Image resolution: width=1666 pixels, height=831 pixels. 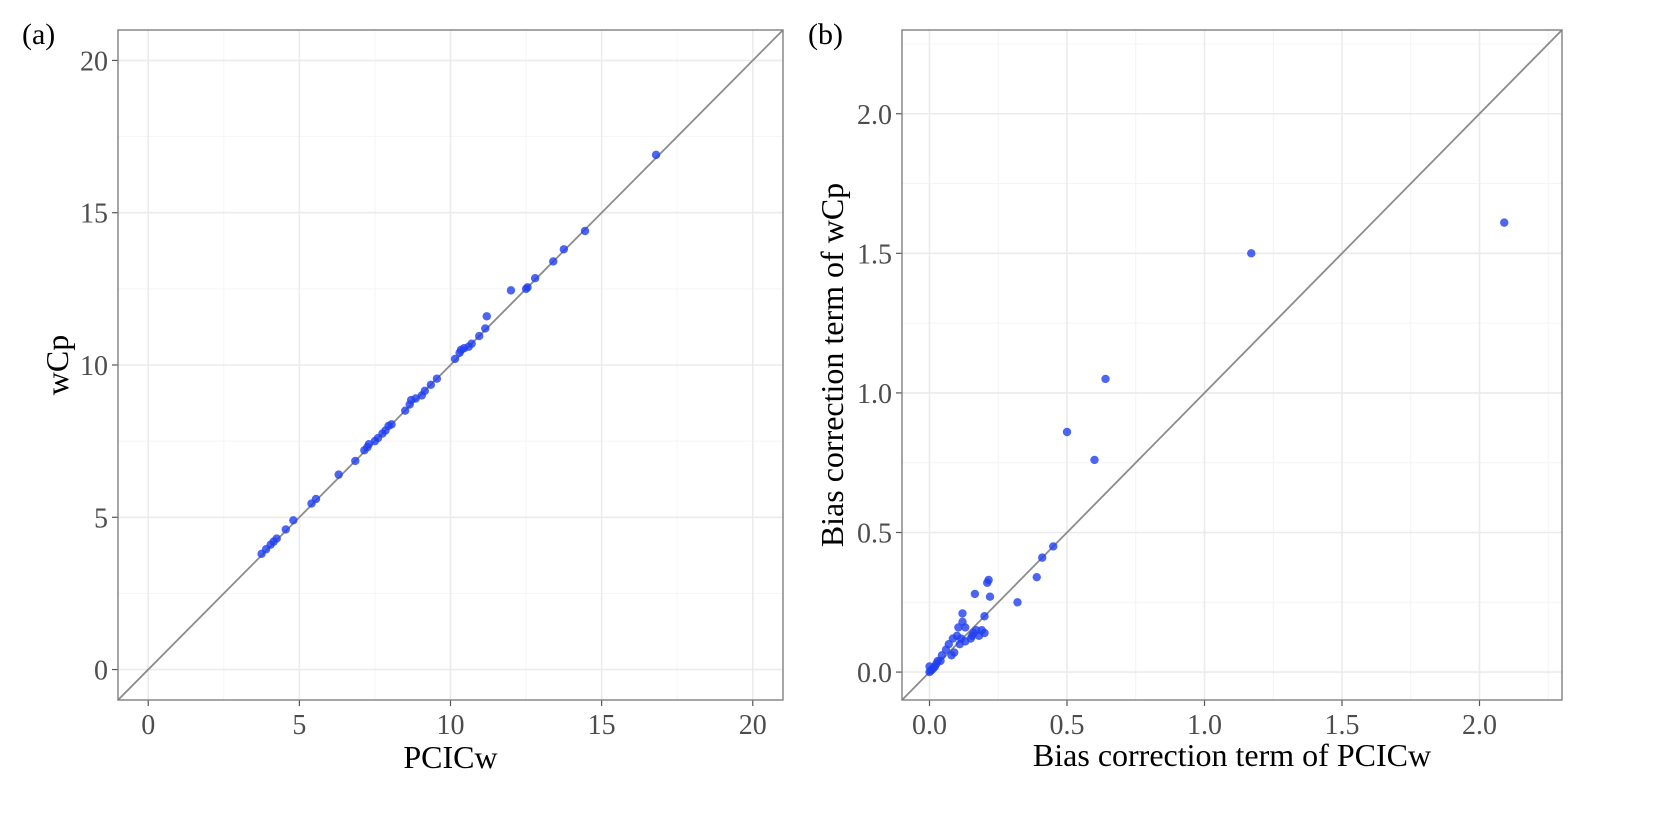 What do you see at coordinates (602, 725) in the screenshot?
I see `x-tick-label: 15` at bounding box center [602, 725].